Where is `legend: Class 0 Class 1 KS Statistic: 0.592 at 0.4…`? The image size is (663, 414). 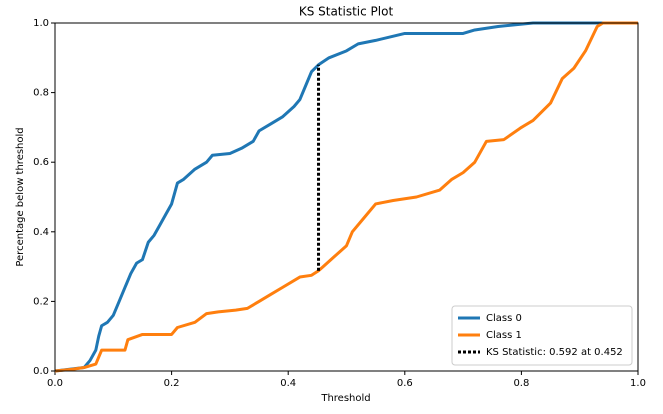 legend: Class 0 Class 1 KS Statistic: 0.592 at 0.4… is located at coordinates (542, 335).